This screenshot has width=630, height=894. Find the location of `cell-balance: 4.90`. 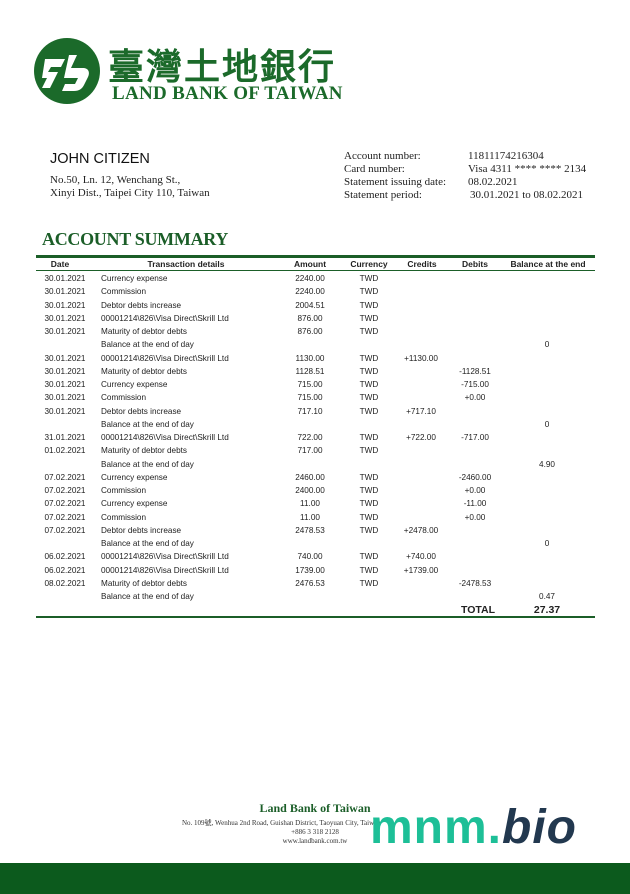

cell-balance: 4.90 is located at coordinates (547, 464).